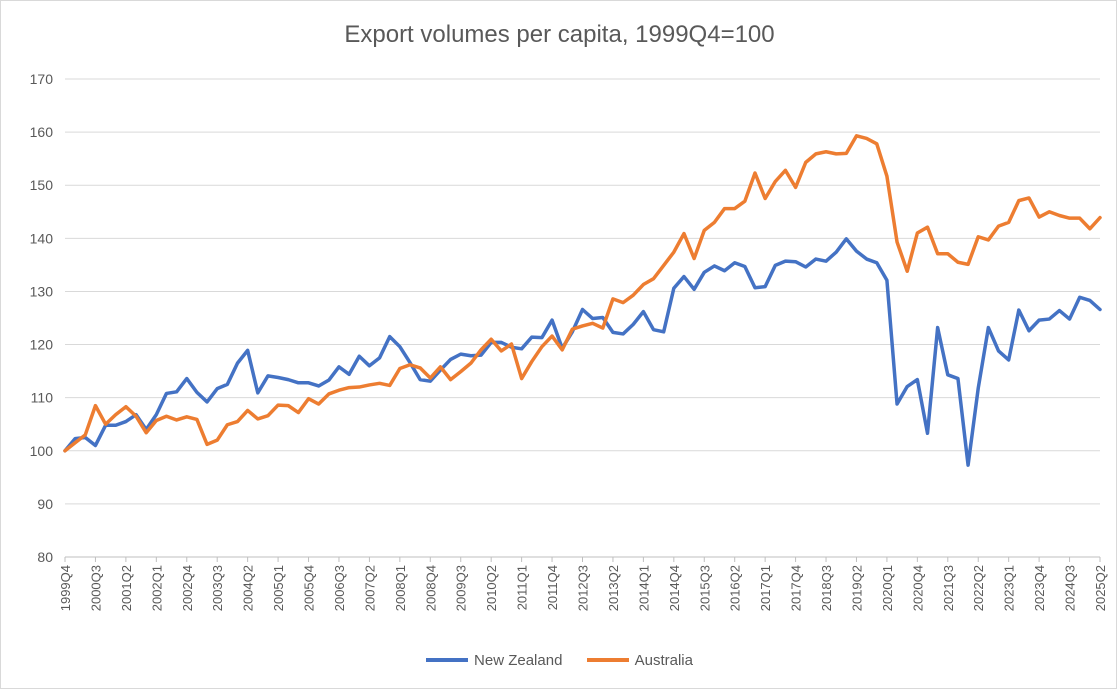 This screenshot has width=1117, height=690. Describe the element at coordinates (826, 588) in the screenshot. I see `x-tick-label: 2018Q3` at that location.